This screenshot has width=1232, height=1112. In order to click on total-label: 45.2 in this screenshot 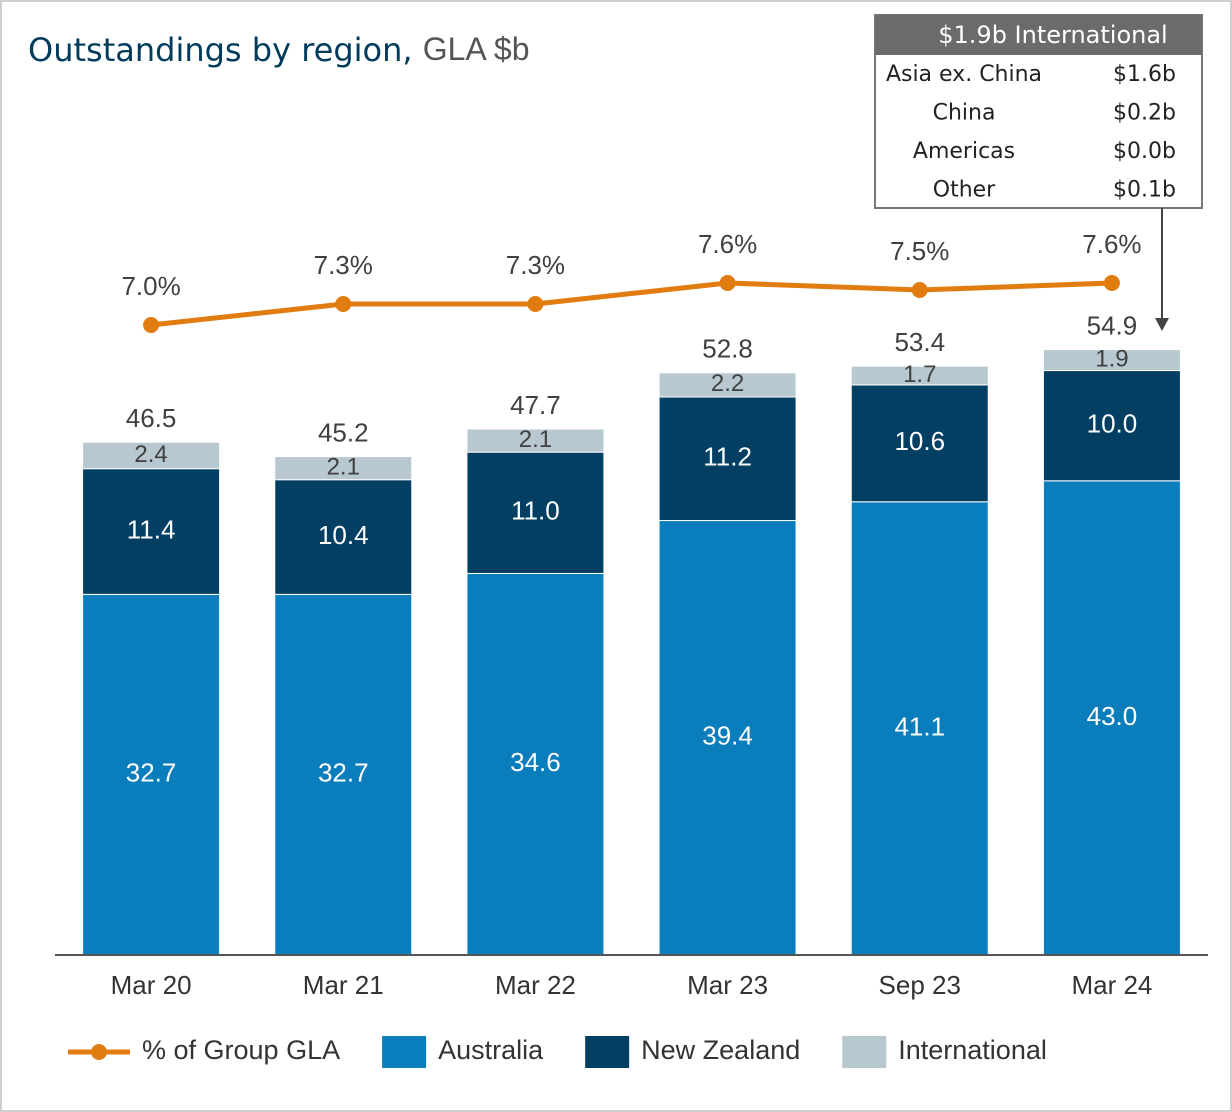, I will do `click(343, 432)`.